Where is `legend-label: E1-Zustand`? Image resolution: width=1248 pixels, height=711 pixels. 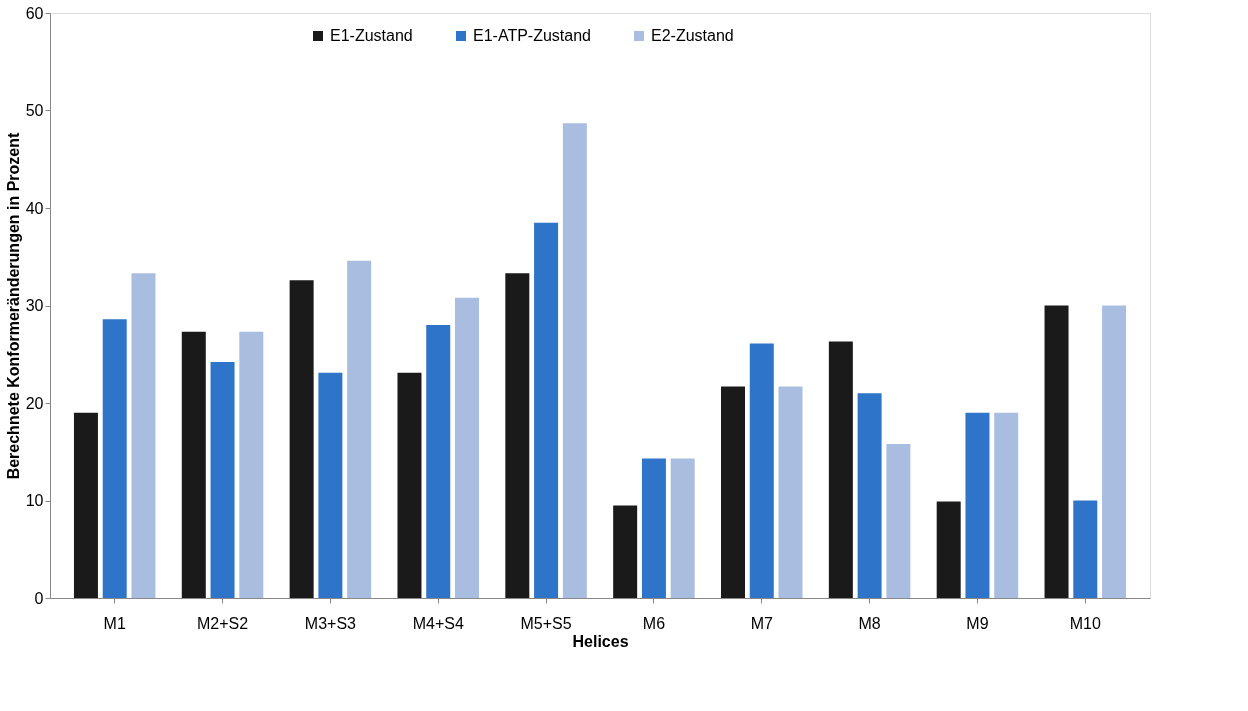 legend-label: E1-Zustand is located at coordinates (371, 35).